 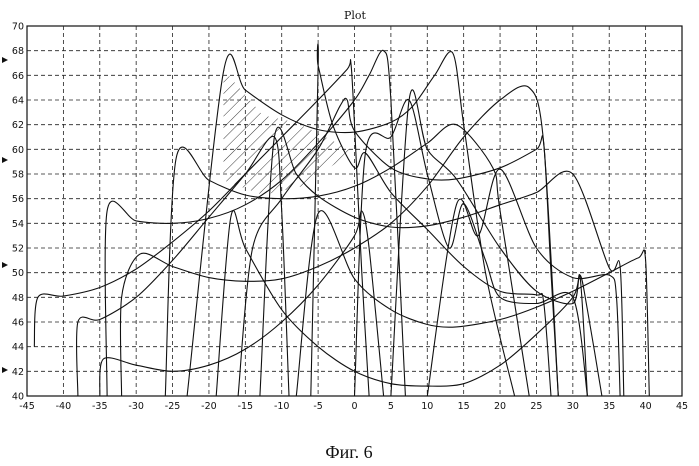 I want to click on y-tick-label: 64, so click(x=18, y=101).